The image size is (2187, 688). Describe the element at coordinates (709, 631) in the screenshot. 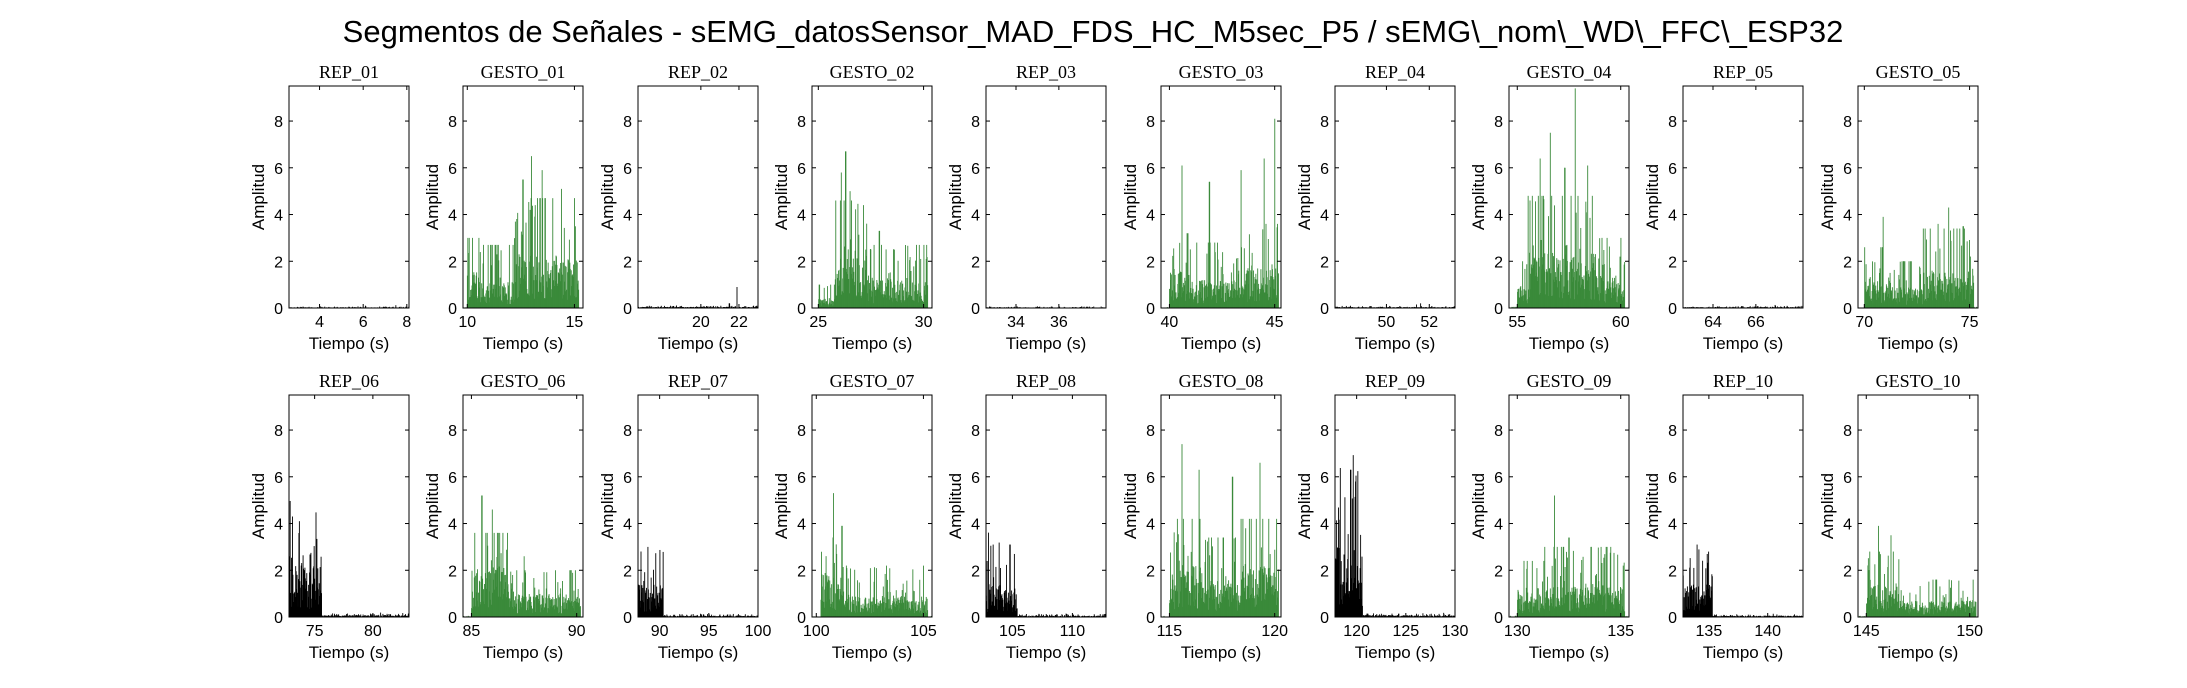

I see `x-tick-label: 95` at that location.